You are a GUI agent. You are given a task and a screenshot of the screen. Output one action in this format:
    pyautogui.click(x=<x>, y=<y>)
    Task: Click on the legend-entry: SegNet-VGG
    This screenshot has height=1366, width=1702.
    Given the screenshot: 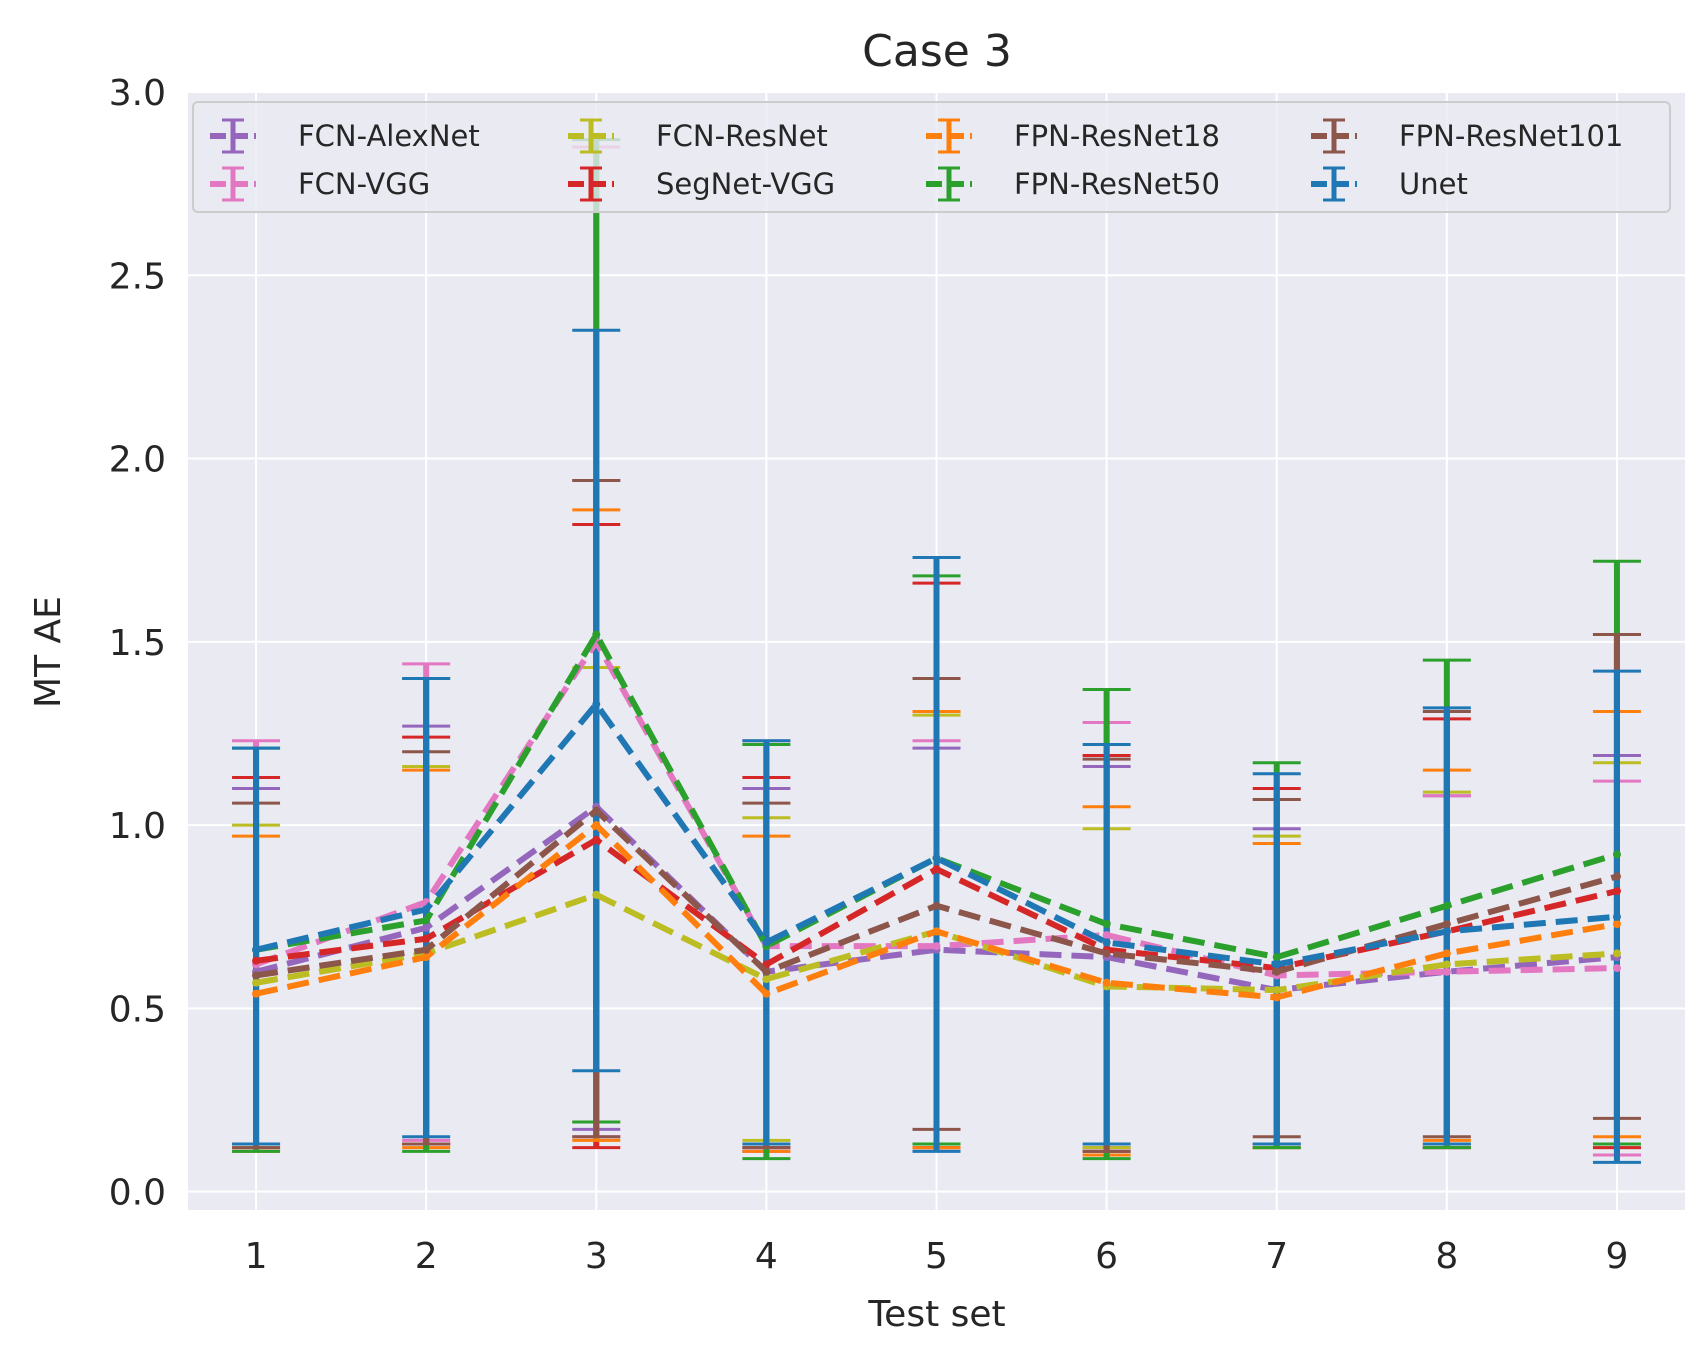 What is the action you would take?
    pyautogui.click(x=701, y=184)
    